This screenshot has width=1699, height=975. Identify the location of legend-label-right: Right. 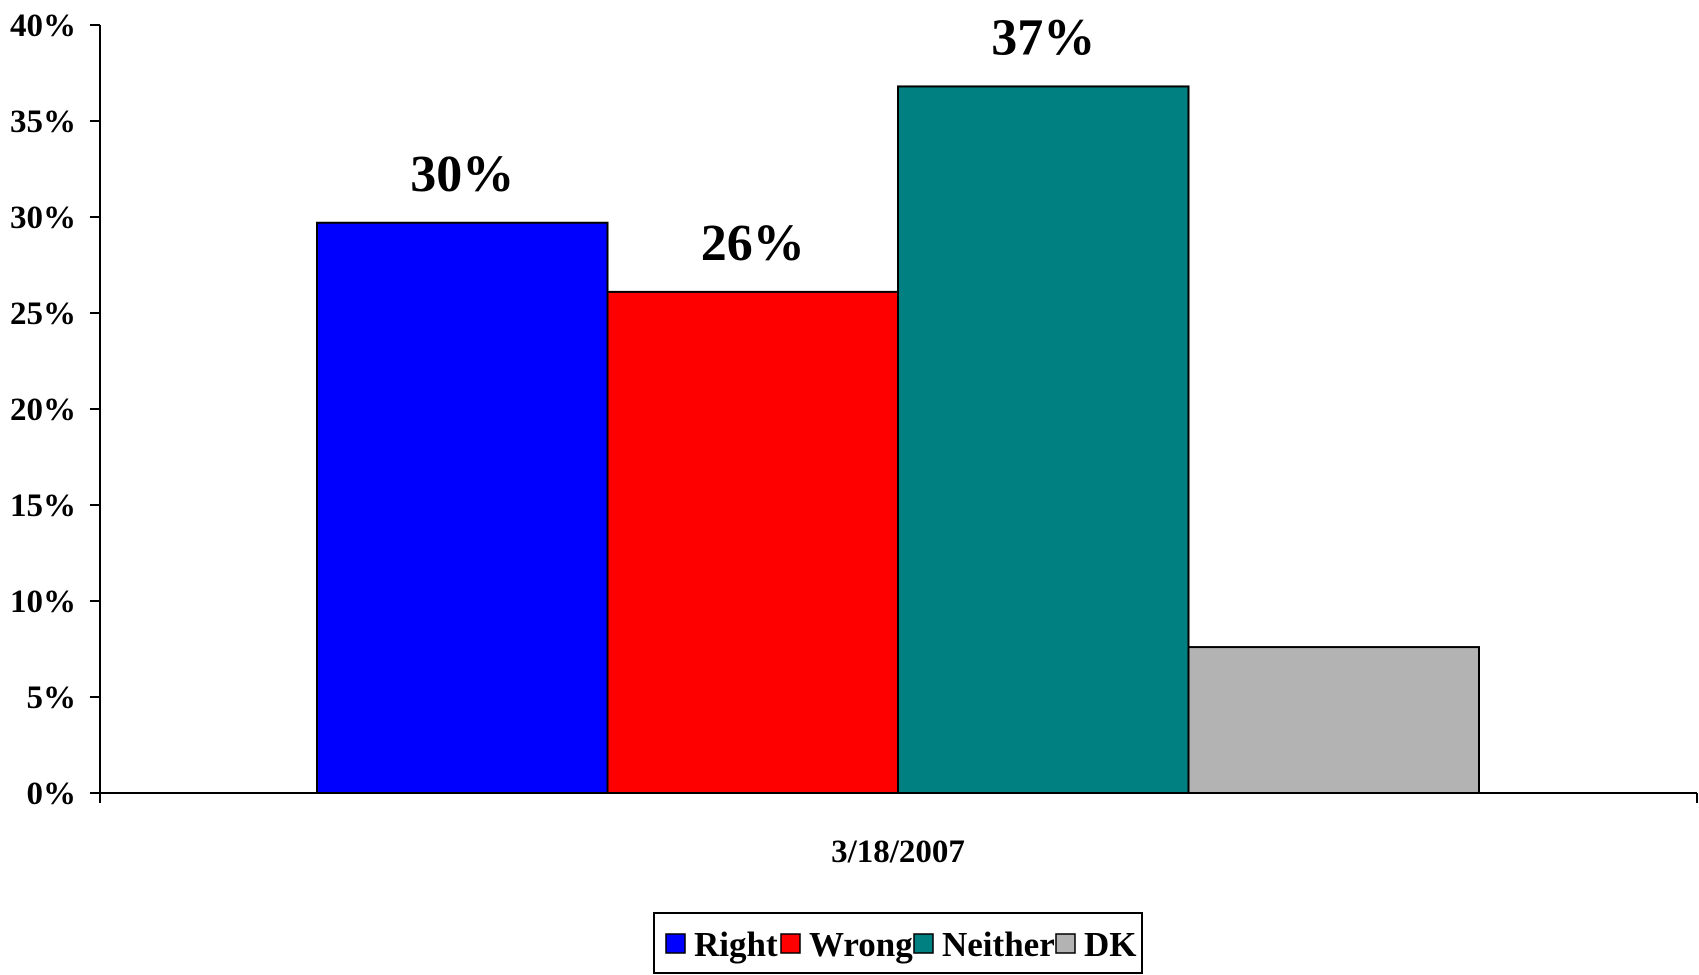
(736, 944).